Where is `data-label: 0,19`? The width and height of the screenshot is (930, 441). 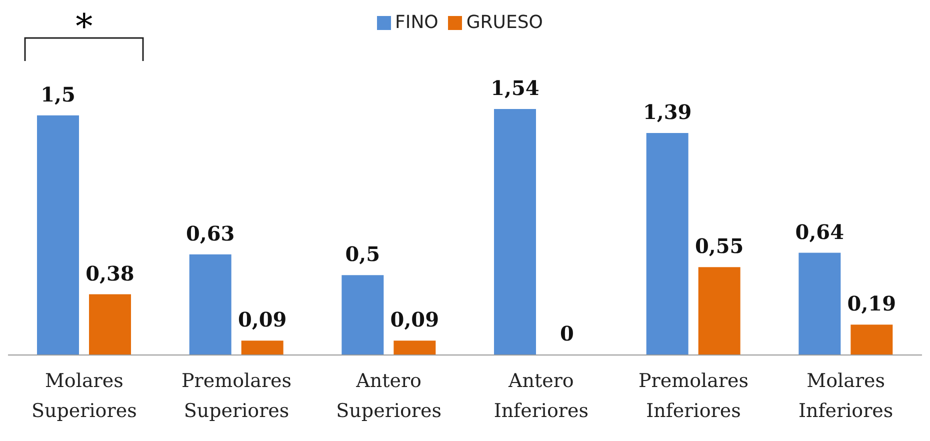 data-label: 0,19 is located at coordinates (871, 304).